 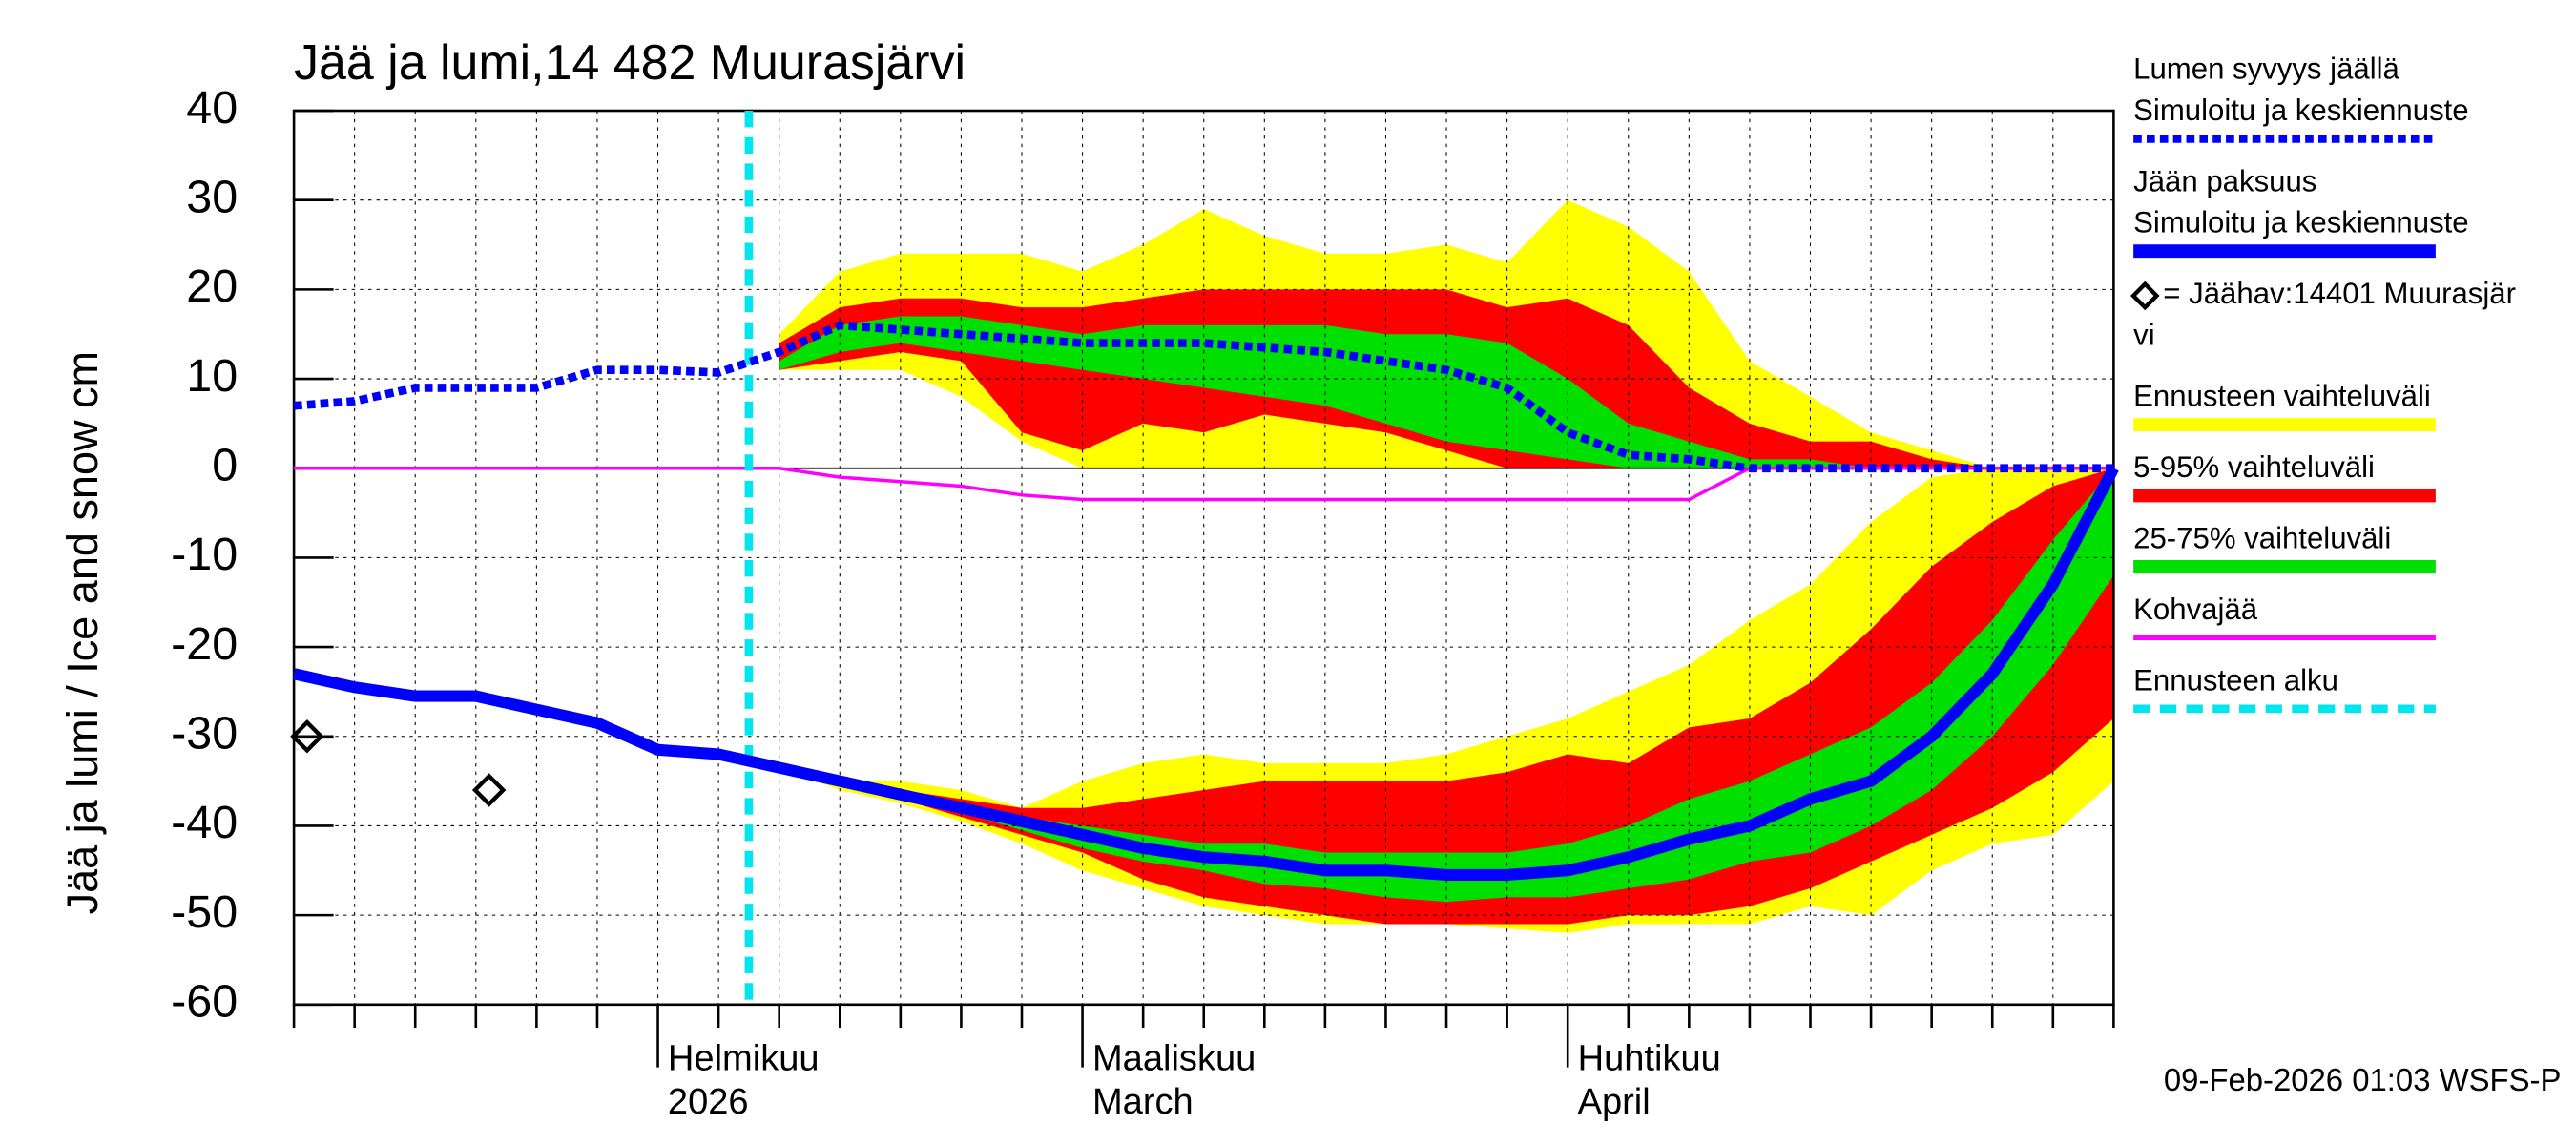 What do you see at coordinates (204, 912) in the screenshot?
I see `y-tick-label: -50` at bounding box center [204, 912].